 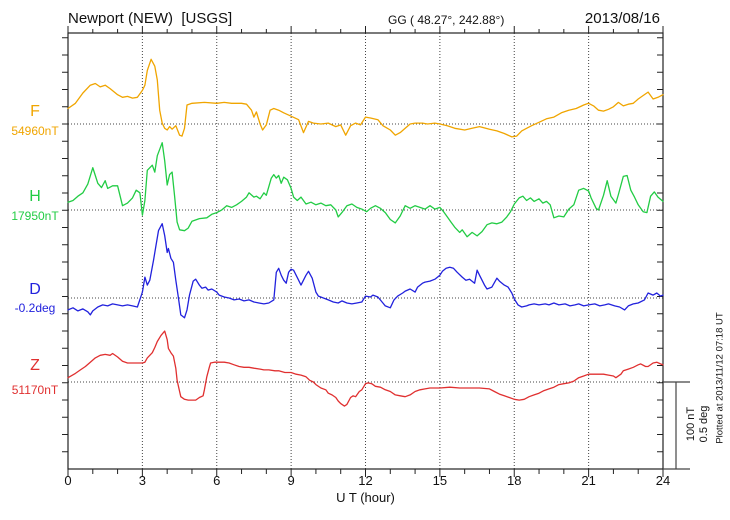 I want to click on channel-letter-F: F, so click(x=35, y=111).